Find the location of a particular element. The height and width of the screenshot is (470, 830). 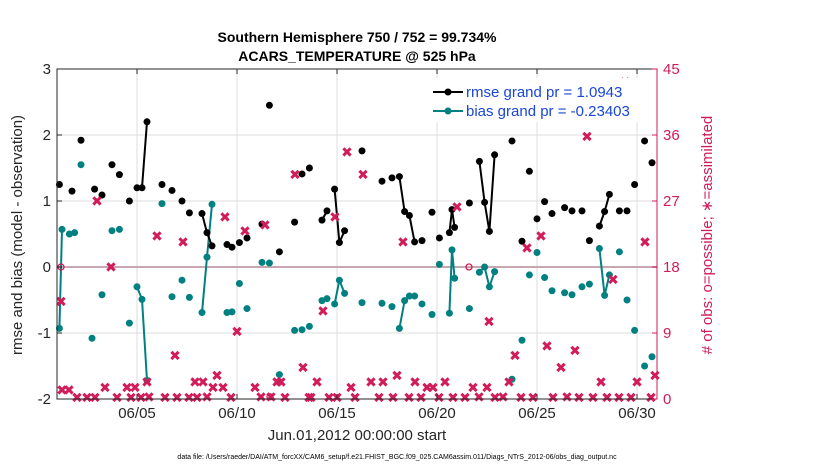

x-tick-label: 06/20 is located at coordinates (437, 413).